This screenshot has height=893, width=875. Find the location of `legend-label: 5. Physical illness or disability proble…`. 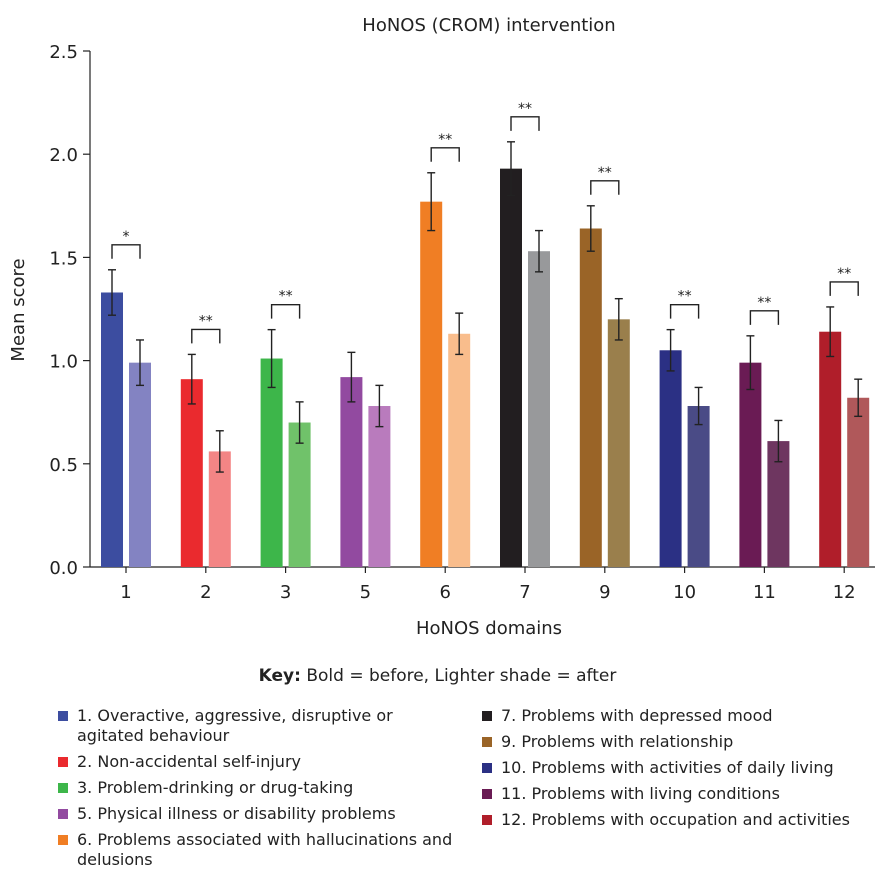

legend-label: 5. Physical illness or disability proble… is located at coordinates (236, 813).